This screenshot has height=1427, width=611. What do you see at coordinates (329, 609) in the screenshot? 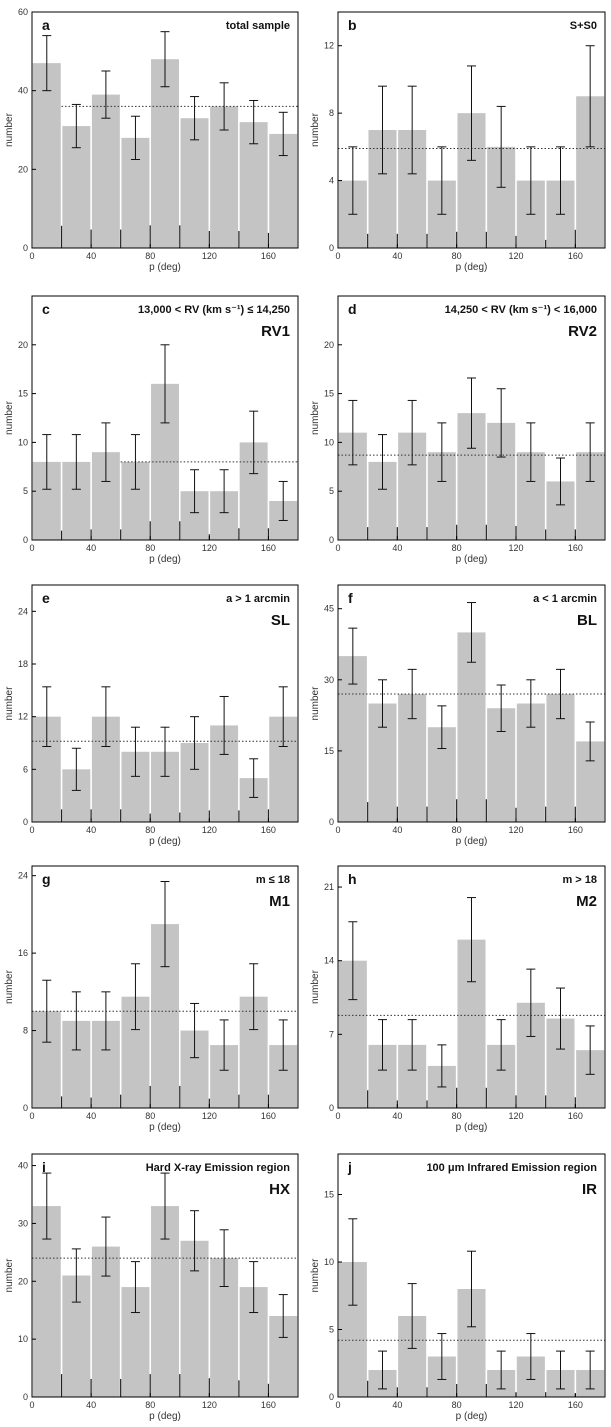
I see `y-tick-label: 45` at bounding box center [329, 609].